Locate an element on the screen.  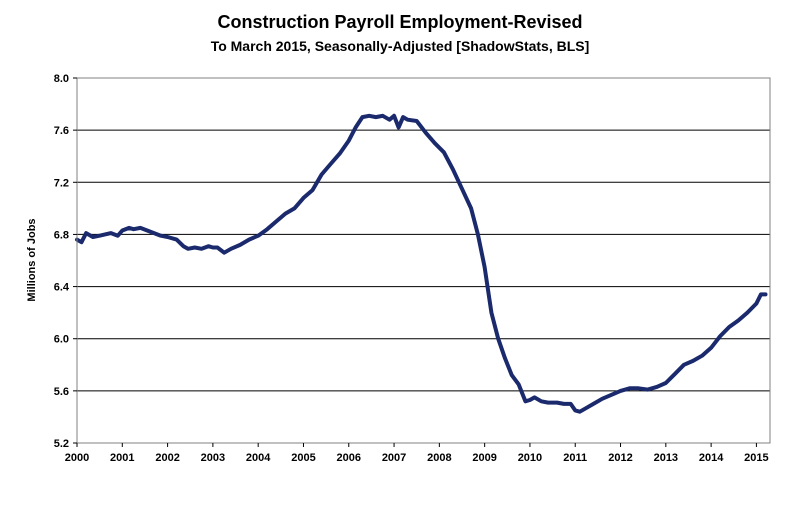
y-axis-title: Millions of Jobs is located at coordinates (32, 259).